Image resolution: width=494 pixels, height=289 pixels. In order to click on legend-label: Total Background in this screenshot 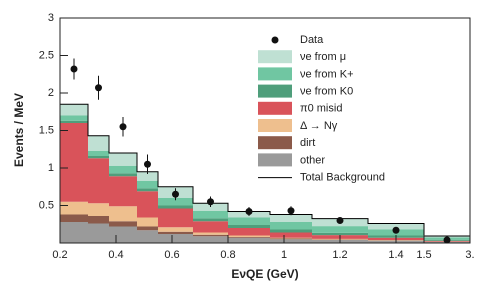, I will do `click(342, 178)`.